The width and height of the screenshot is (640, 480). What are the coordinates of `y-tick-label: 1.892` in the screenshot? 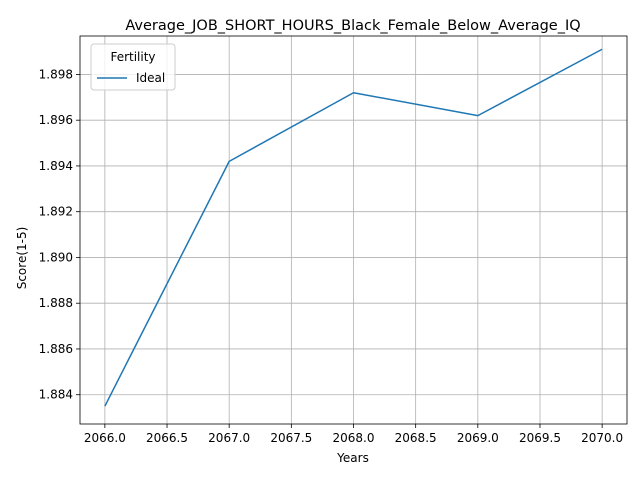 It's located at (56, 212).